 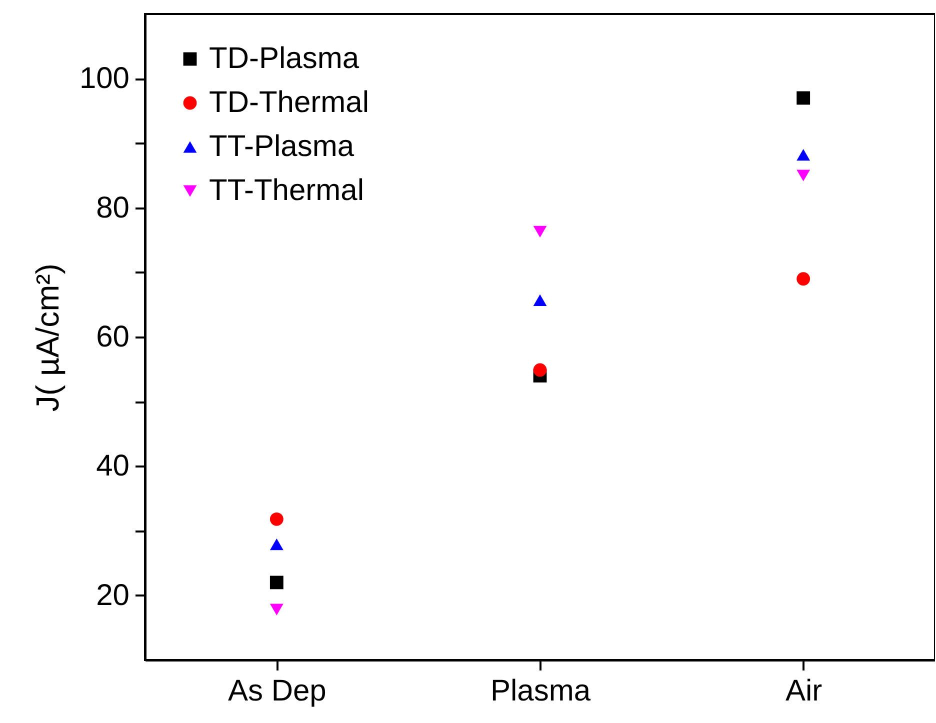 I want to click on y-tick-label: 100, so click(x=104, y=79).